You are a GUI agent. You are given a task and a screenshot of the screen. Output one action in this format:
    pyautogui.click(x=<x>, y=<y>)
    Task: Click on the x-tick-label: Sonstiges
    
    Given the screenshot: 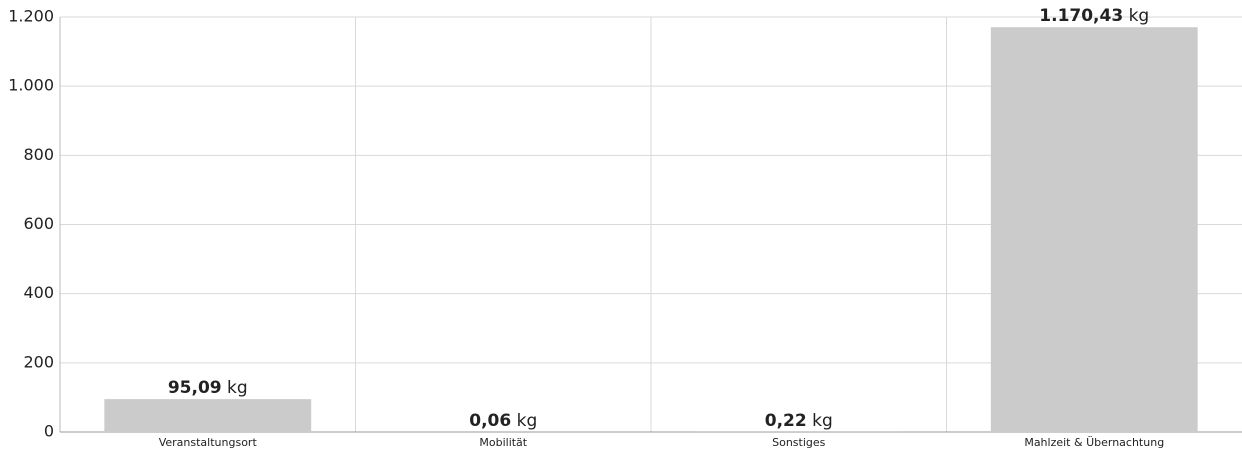 What is the action you would take?
    pyautogui.click(x=799, y=442)
    